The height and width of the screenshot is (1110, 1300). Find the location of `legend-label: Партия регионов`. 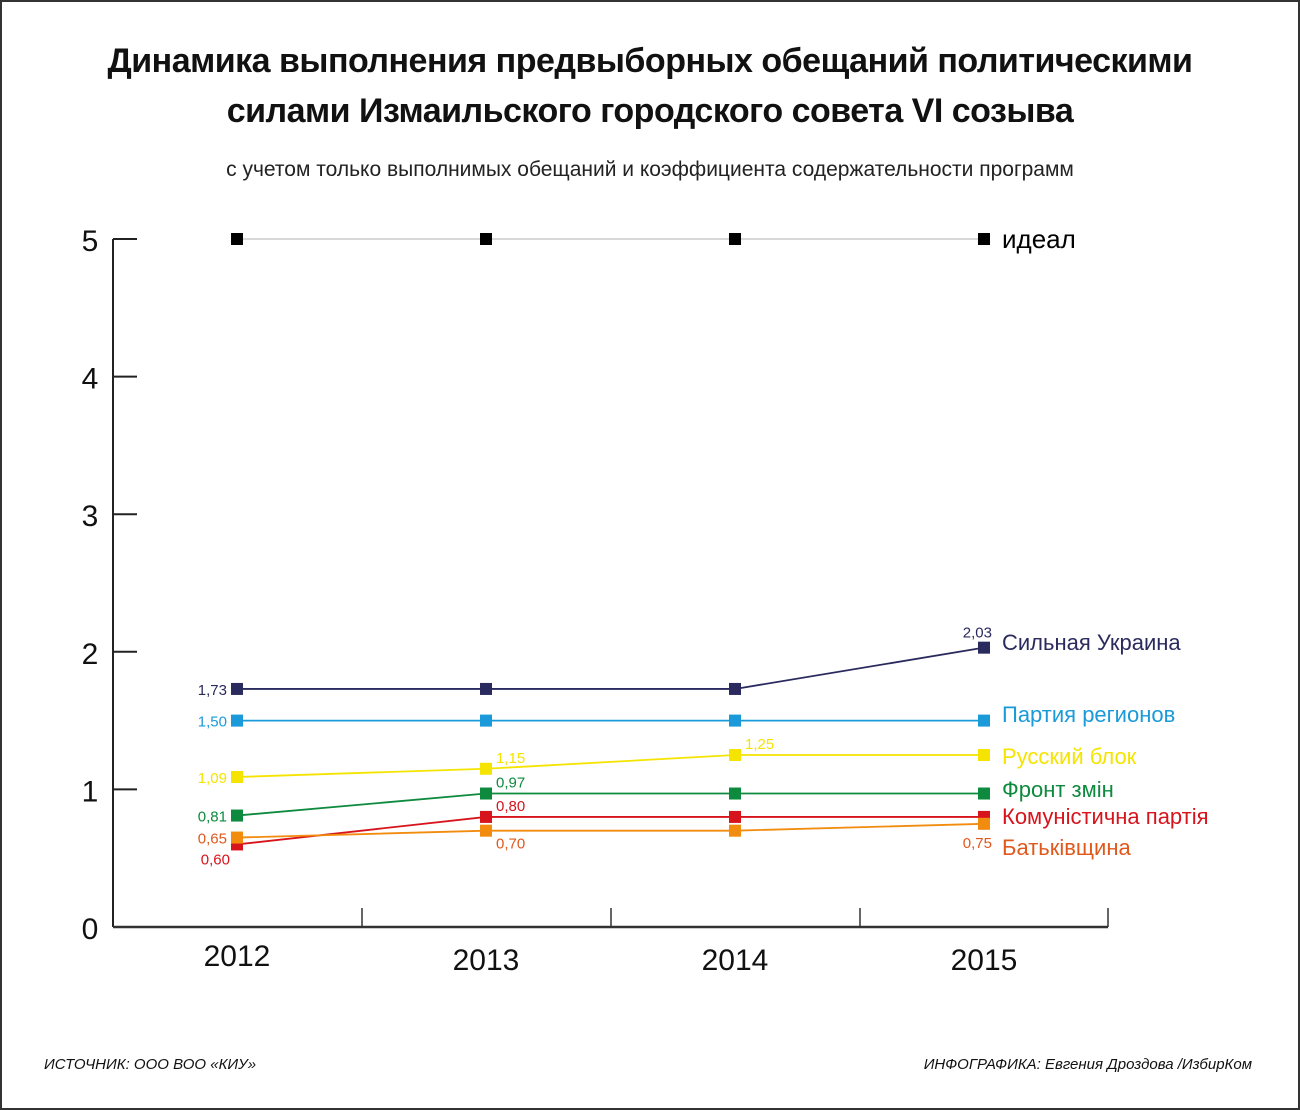

legend-label: Партия регионов is located at coordinates (1088, 714).